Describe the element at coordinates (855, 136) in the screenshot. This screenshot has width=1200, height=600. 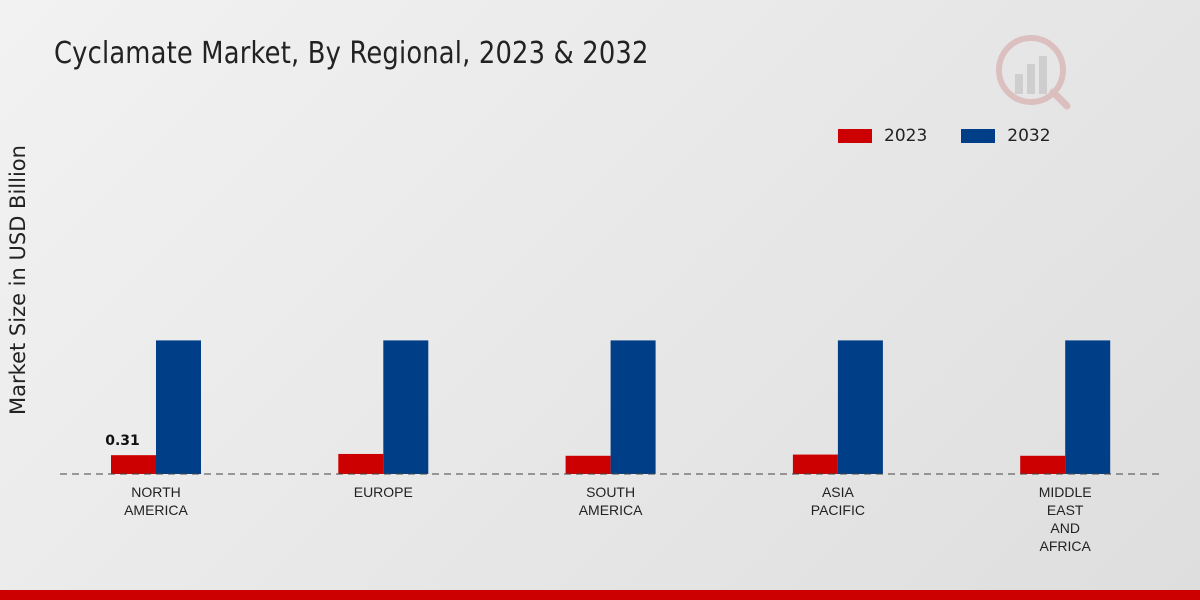
I see `legend-swatch-2023` at that location.